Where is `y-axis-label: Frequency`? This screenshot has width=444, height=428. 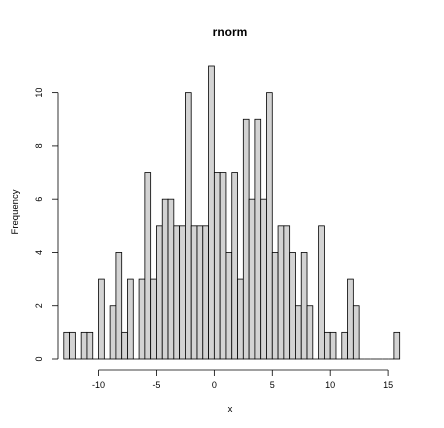
y-axis-label: Frequency is located at coordinates (15, 211).